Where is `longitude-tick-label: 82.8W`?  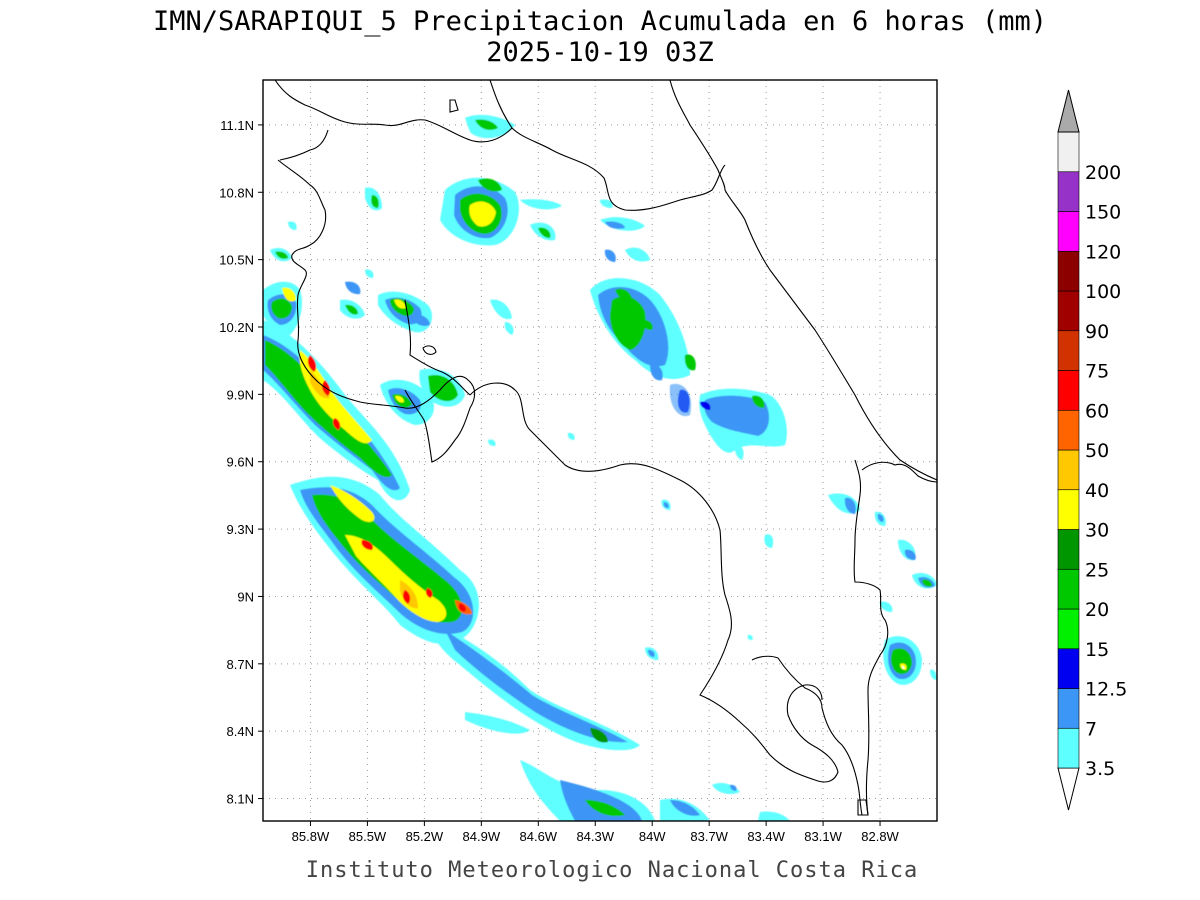
longitude-tick-label: 82.8W is located at coordinates (880, 836).